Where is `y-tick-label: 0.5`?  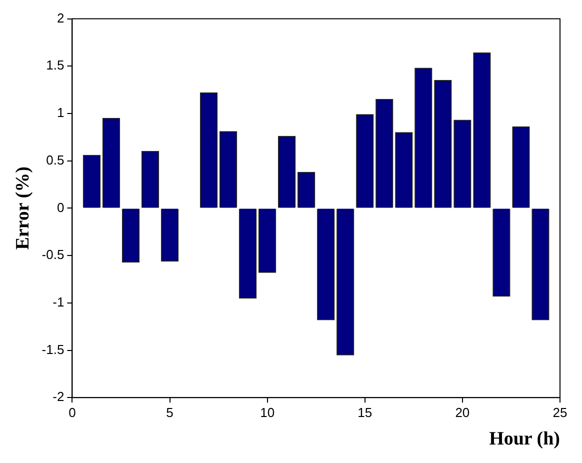
y-tick-label: 0.5 is located at coordinates (55, 160).